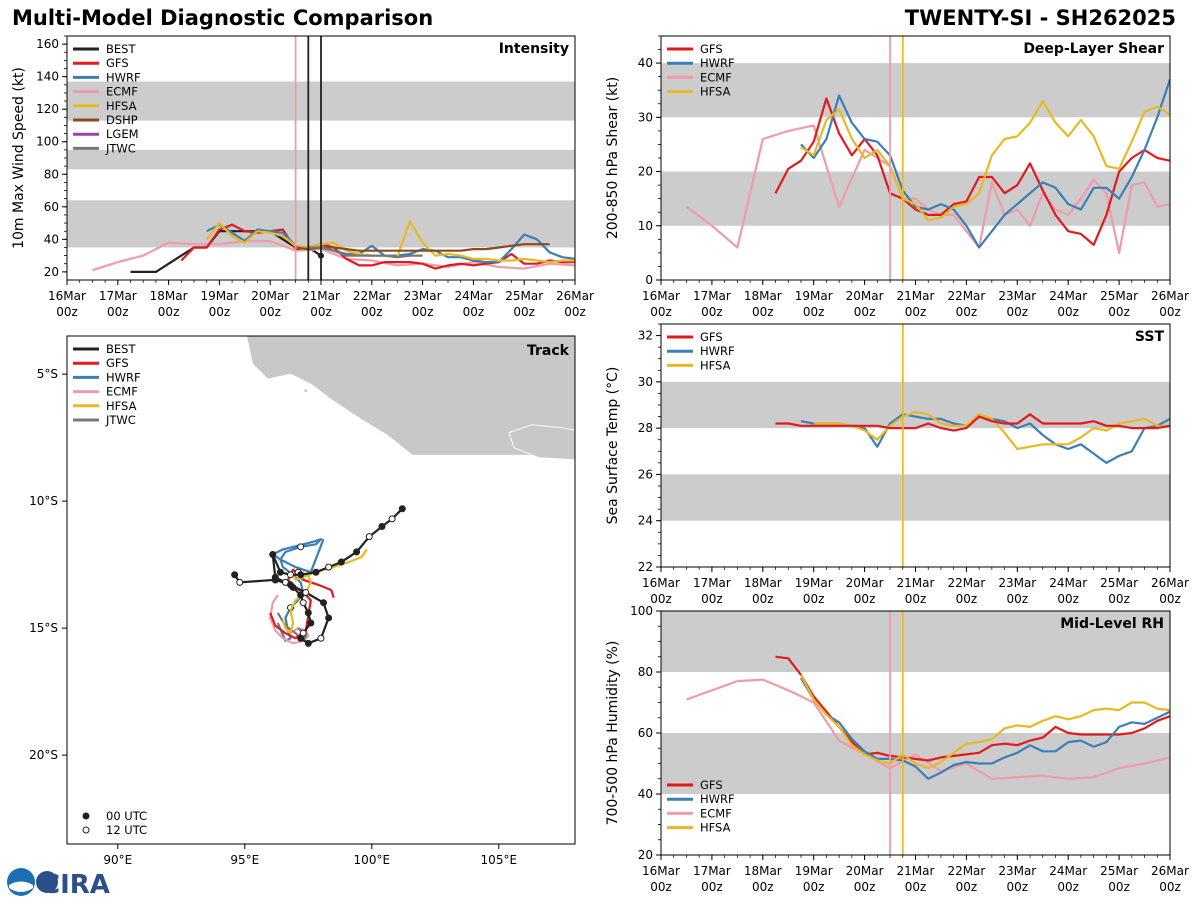 The height and width of the screenshot is (900, 1200). Describe the element at coordinates (548, 351) in the screenshot. I see `panel-title: Track` at that location.